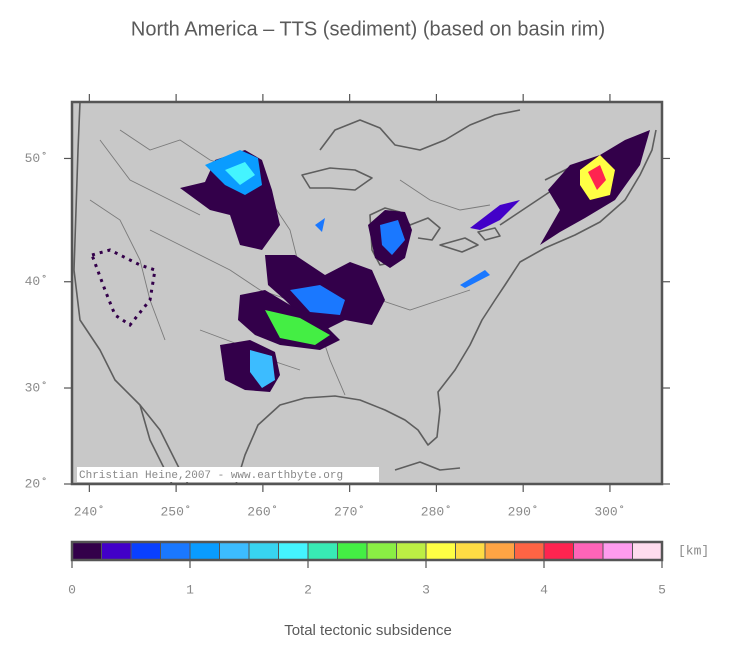  I want to click on colorbar-tick-label: 4, so click(544, 589).